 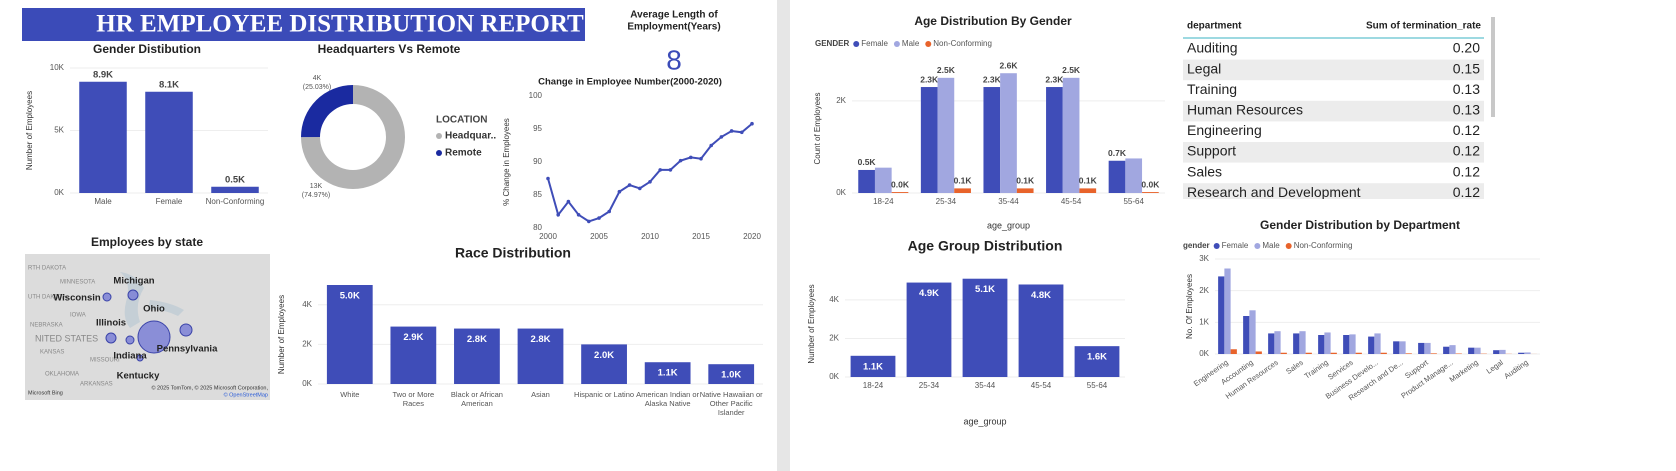 I want to click on y-axis-label: Number of Employees, so click(x=29, y=130).